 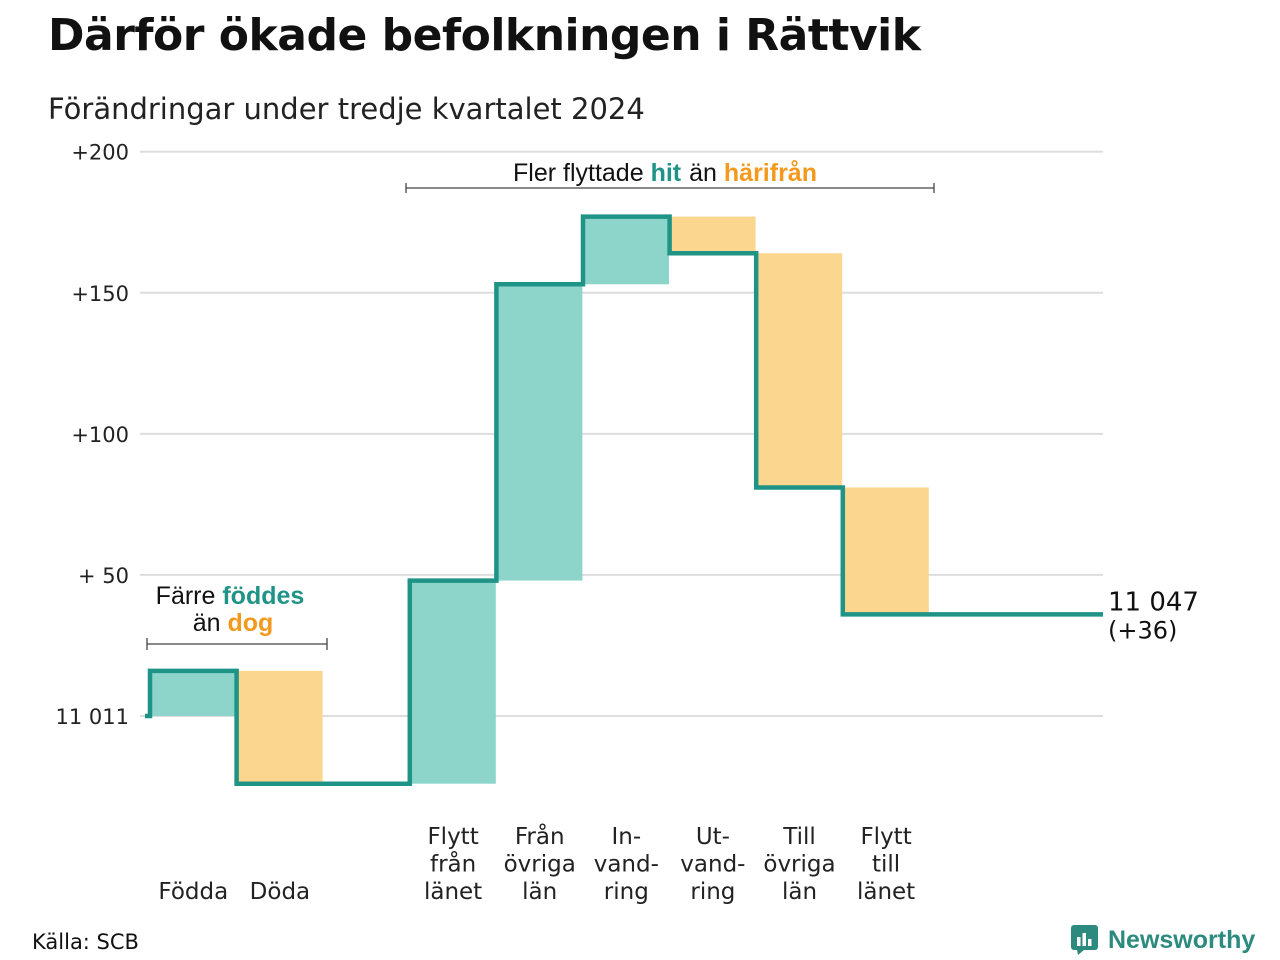 What do you see at coordinates (666, 173) in the screenshot?
I see `annotation-highlight-hit: hit` at bounding box center [666, 173].